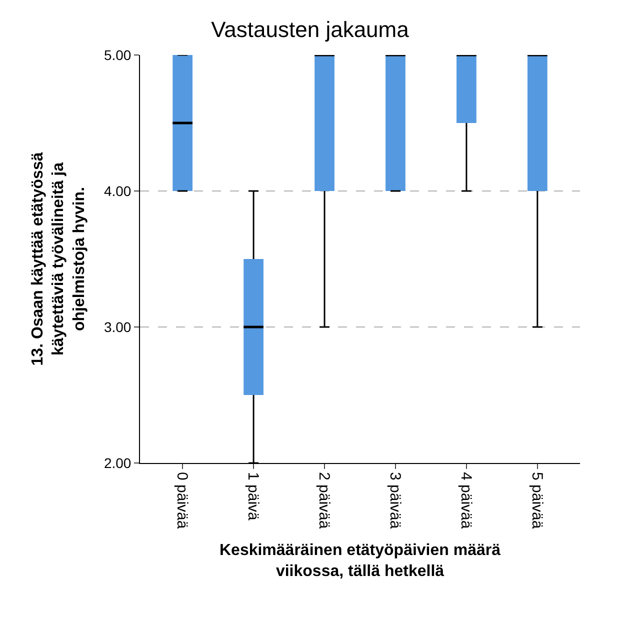  What do you see at coordinates (118, 462) in the screenshot?
I see `y-tick-label: 2.00` at bounding box center [118, 462].